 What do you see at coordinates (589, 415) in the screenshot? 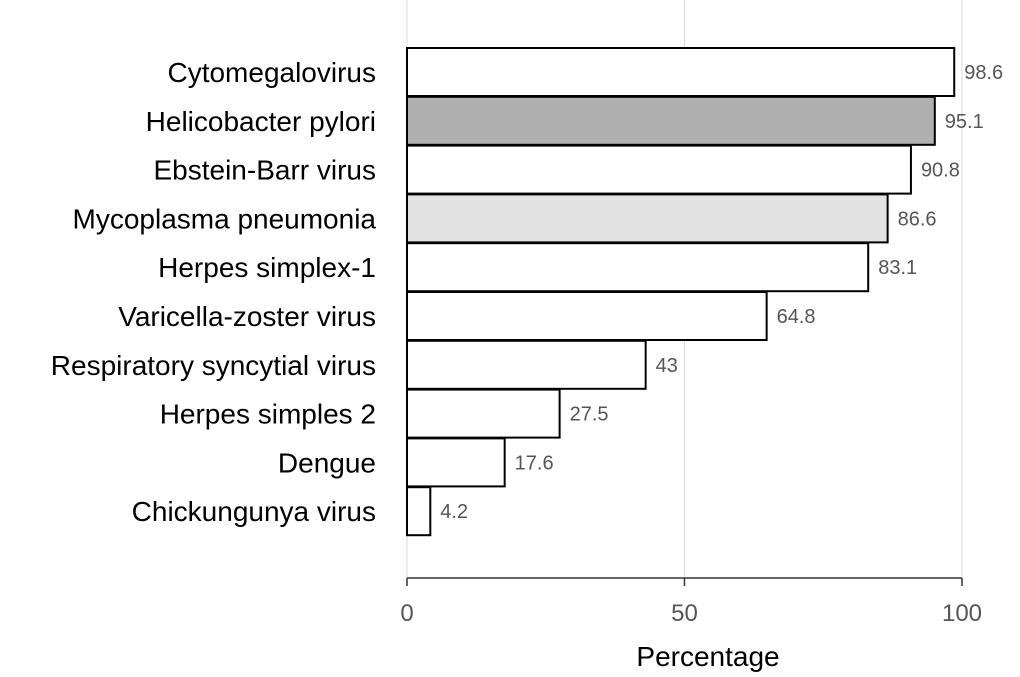
I see `value-label-7: 27.5` at bounding box center [589, 415].